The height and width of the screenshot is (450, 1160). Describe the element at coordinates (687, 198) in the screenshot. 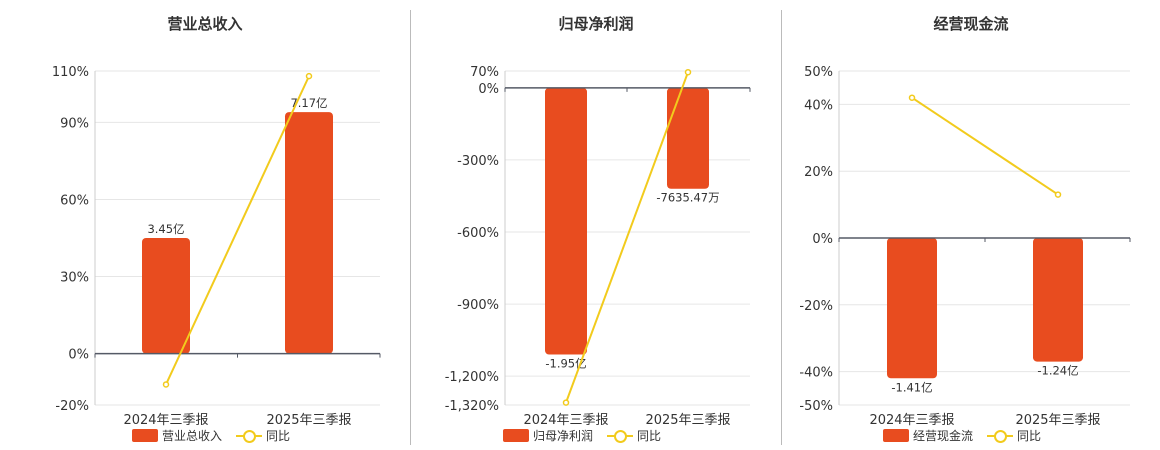

I see `bar-data-label: -7635.47万` at that location.